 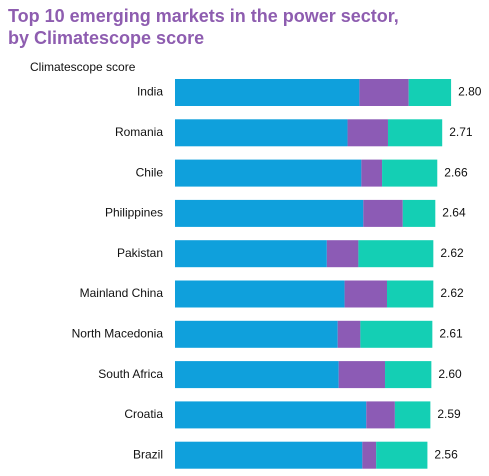 I want to click on axis-label: Climatescope score, so click(x=83, y=67).